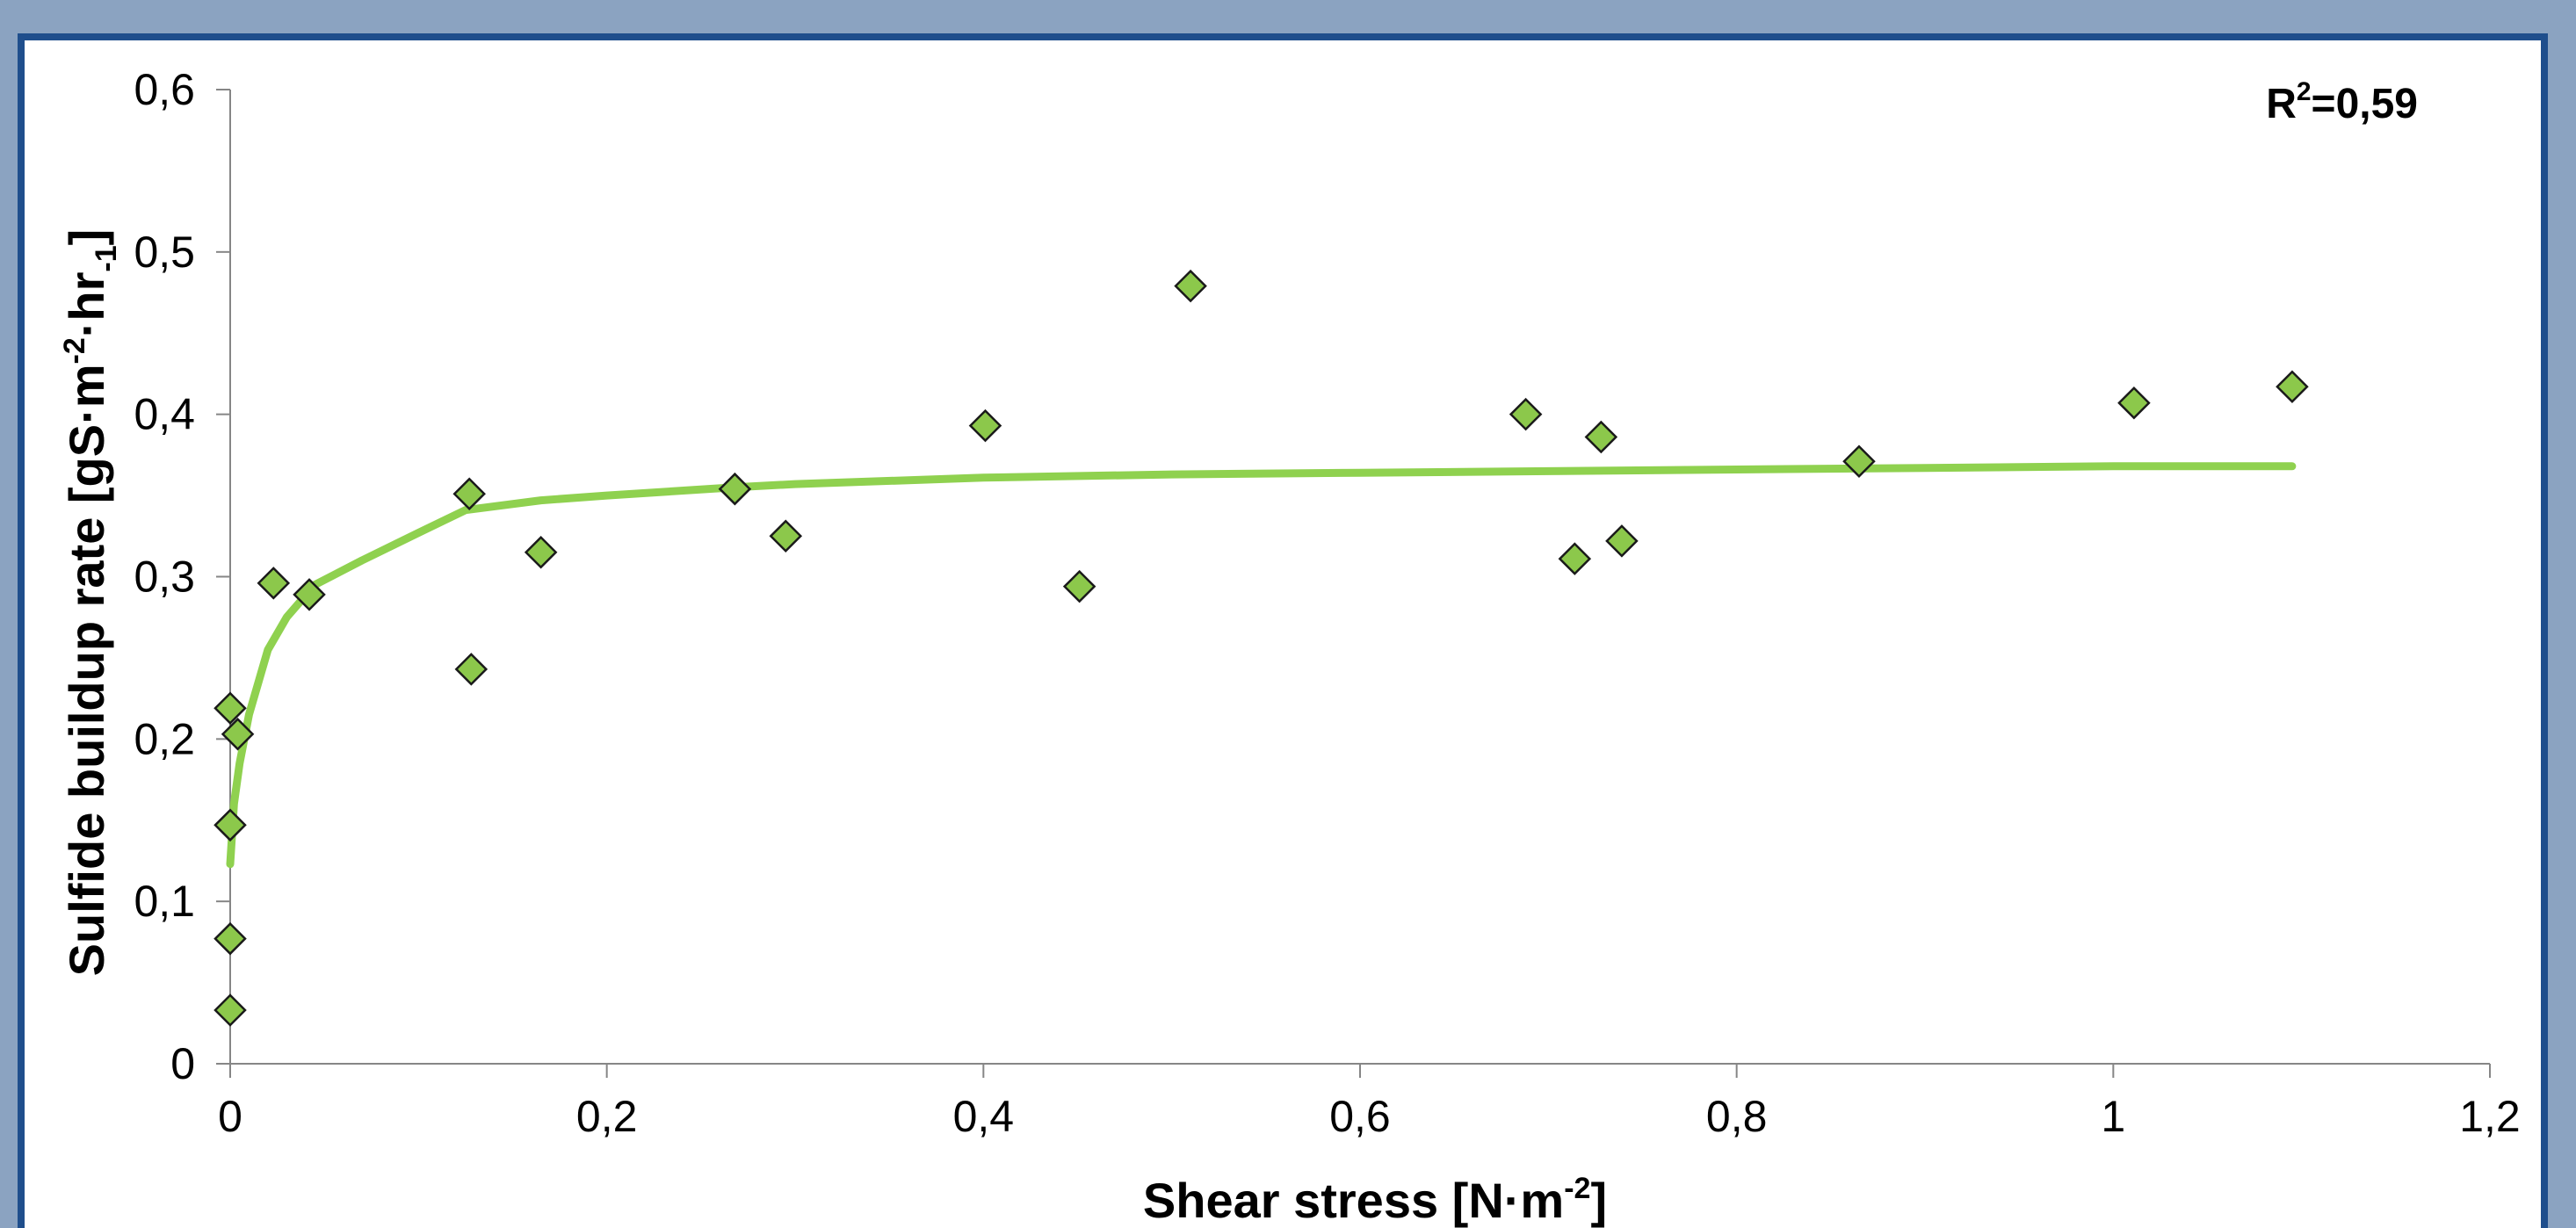  What do you see at coordinates (2342, 102) in the screenshot?
I see `r-squared-annotation: R2=0,59` at bounding box center [2342, 102].